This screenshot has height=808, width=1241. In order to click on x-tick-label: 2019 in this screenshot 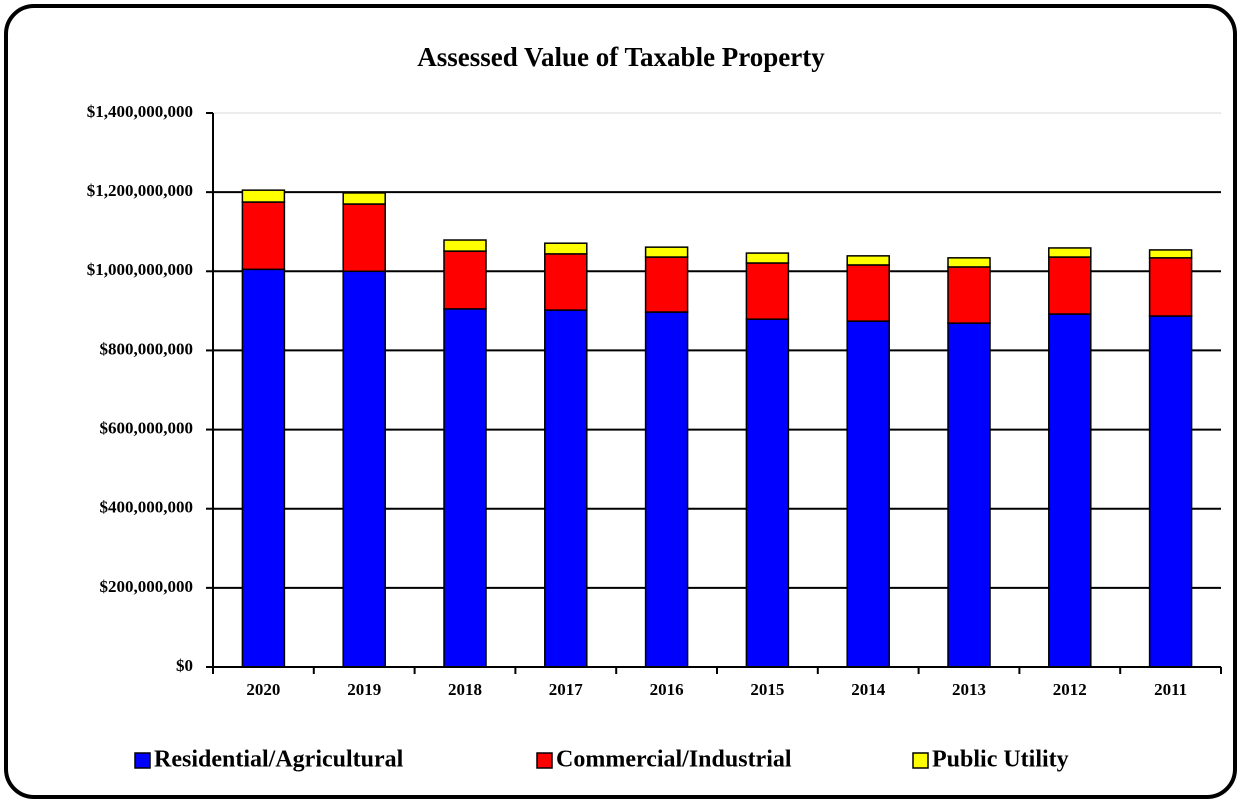, I will do `click(364, 689)`.